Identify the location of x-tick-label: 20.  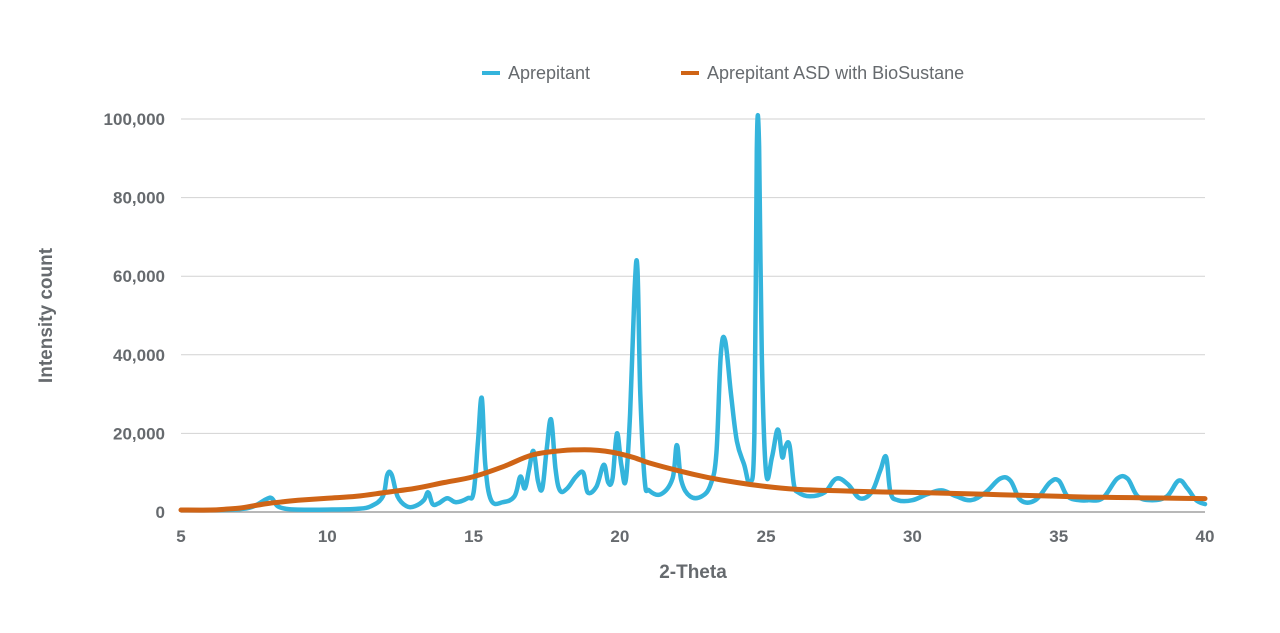
(619, 536).